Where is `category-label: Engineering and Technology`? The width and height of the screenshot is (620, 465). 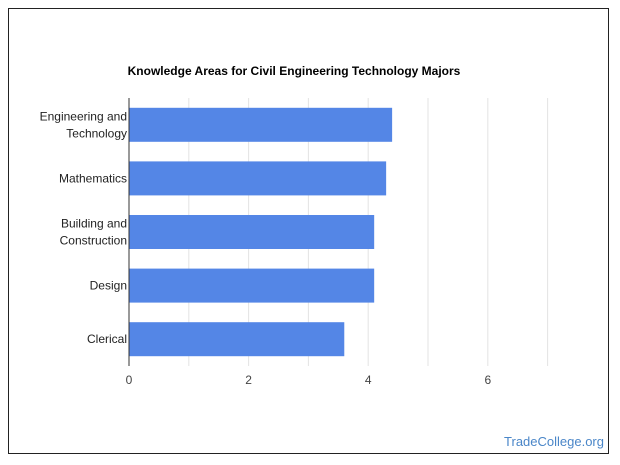 category-label: Engineering and Technology is located at coordinates (83, 124).